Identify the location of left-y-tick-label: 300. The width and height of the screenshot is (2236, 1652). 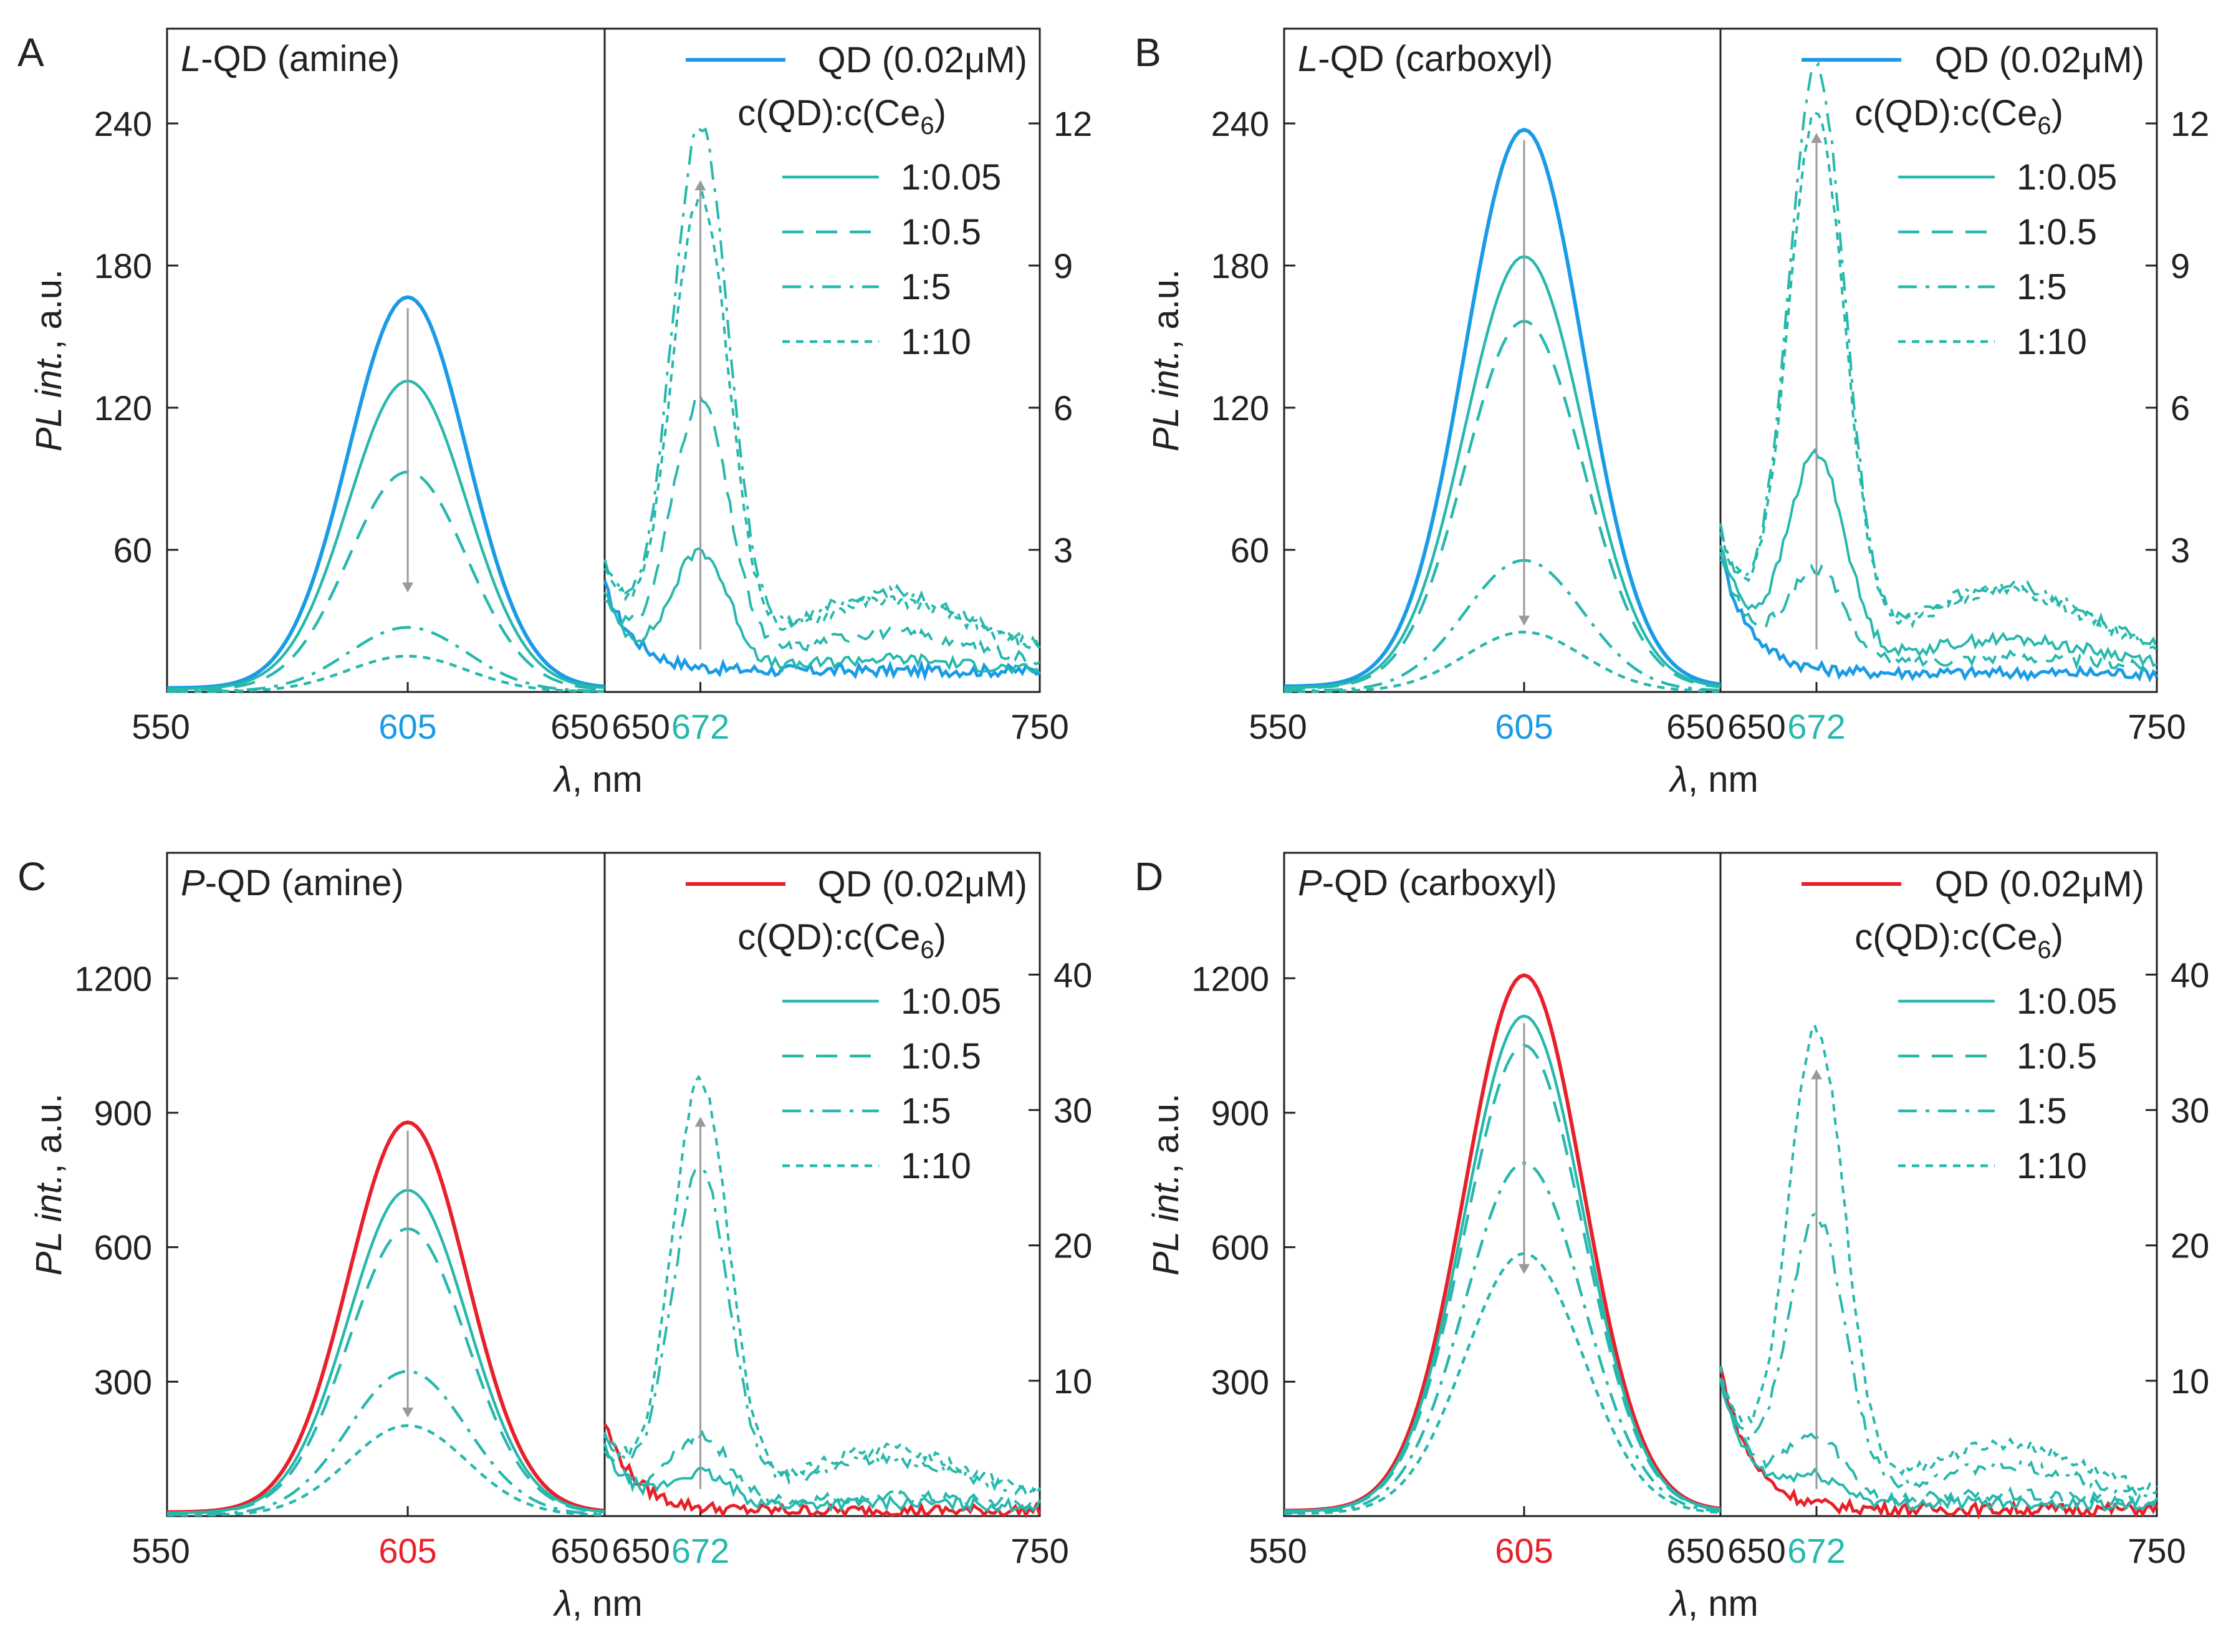
(123, 1381).